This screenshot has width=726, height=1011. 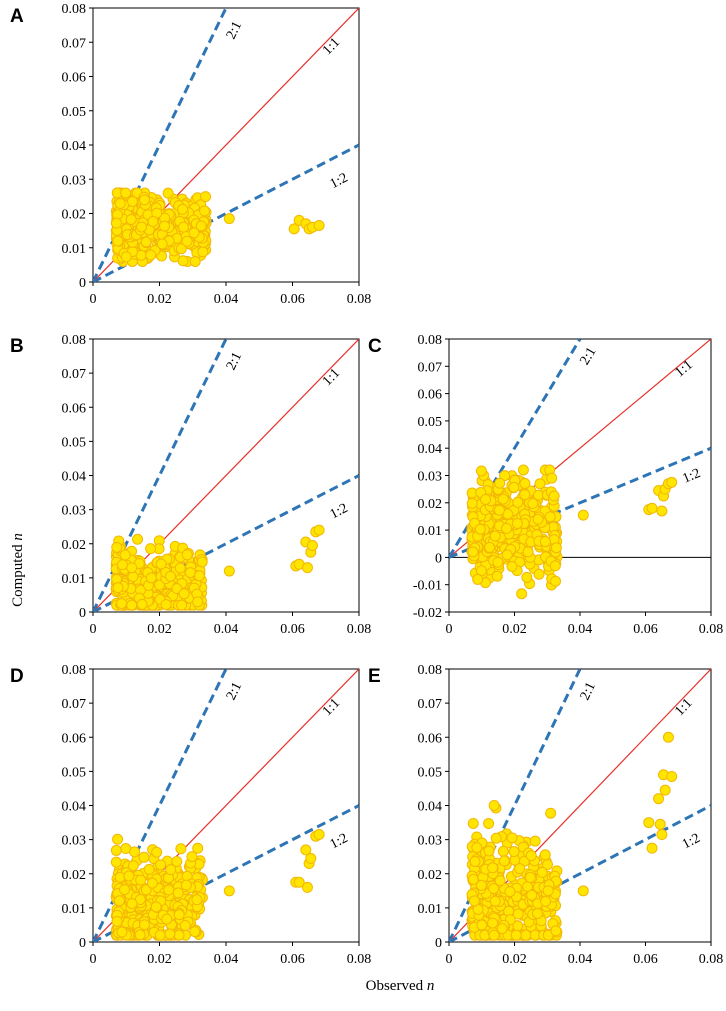 I want to click on panel-letter: A, so click(x=17, y=16).